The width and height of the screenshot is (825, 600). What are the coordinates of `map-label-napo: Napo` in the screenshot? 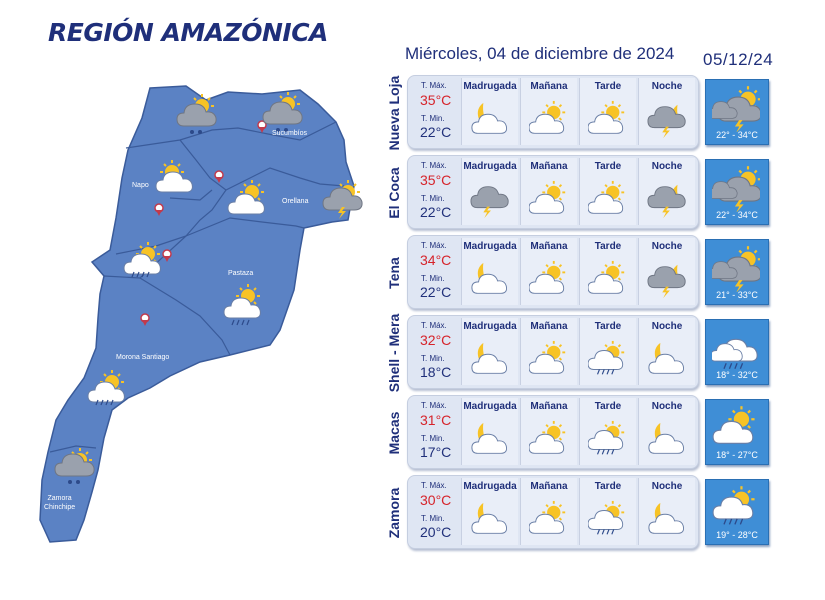 It's located at (140, 185).